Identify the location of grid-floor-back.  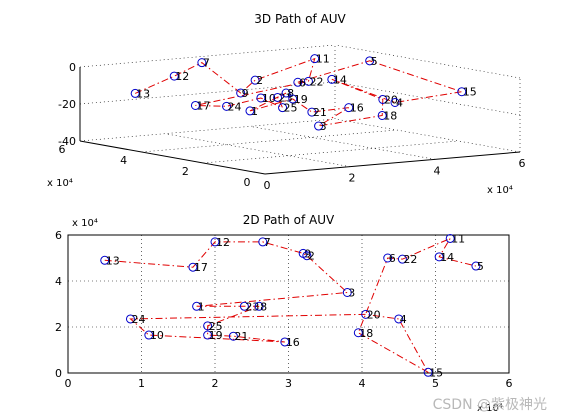
(207, 130).